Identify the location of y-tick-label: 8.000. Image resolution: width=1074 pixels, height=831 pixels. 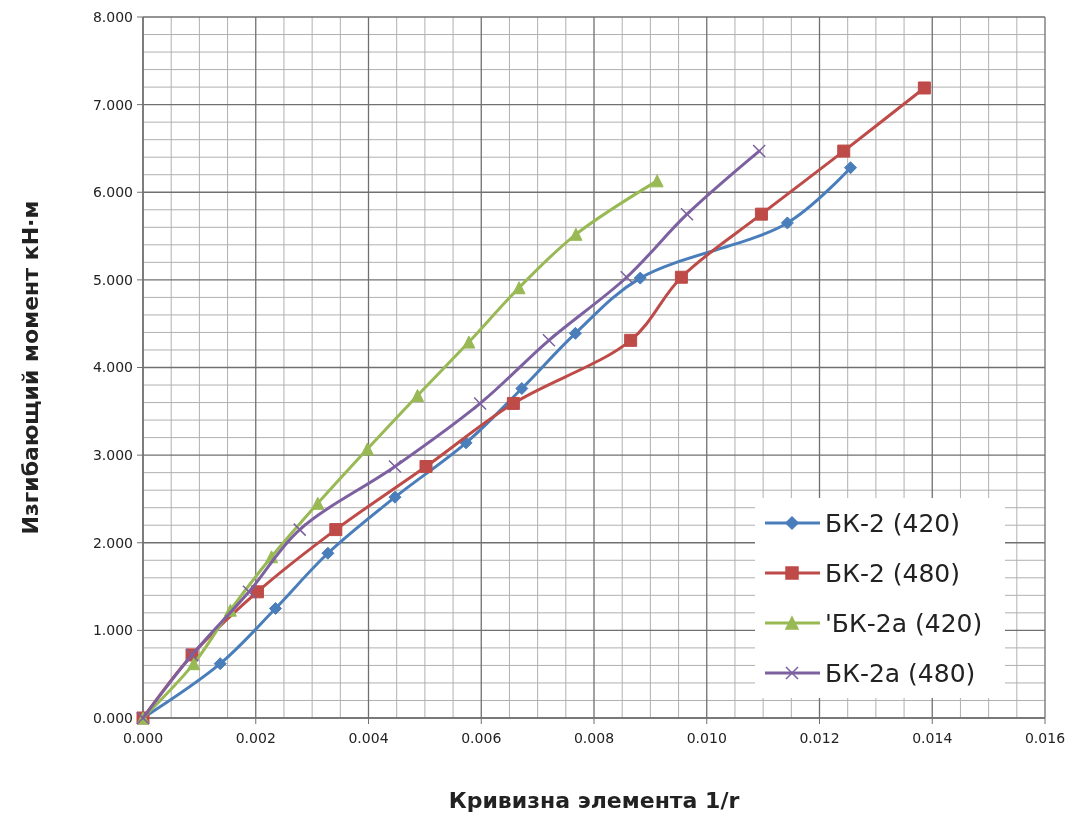
(112, 16).